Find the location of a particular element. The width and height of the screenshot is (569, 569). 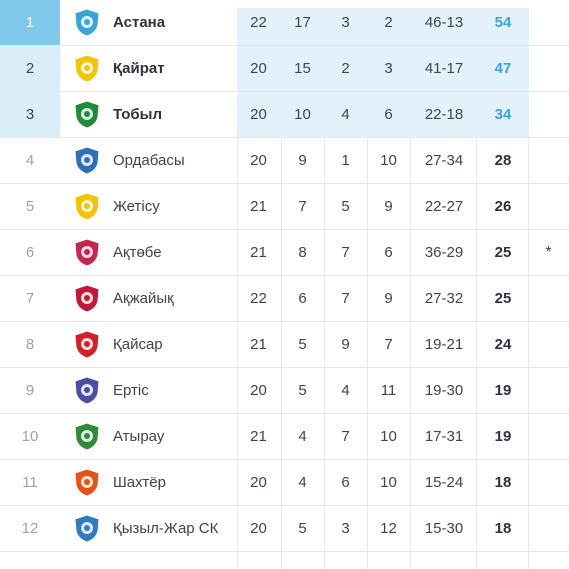

draws-cell: 1 is located at coordinates (345, 160).